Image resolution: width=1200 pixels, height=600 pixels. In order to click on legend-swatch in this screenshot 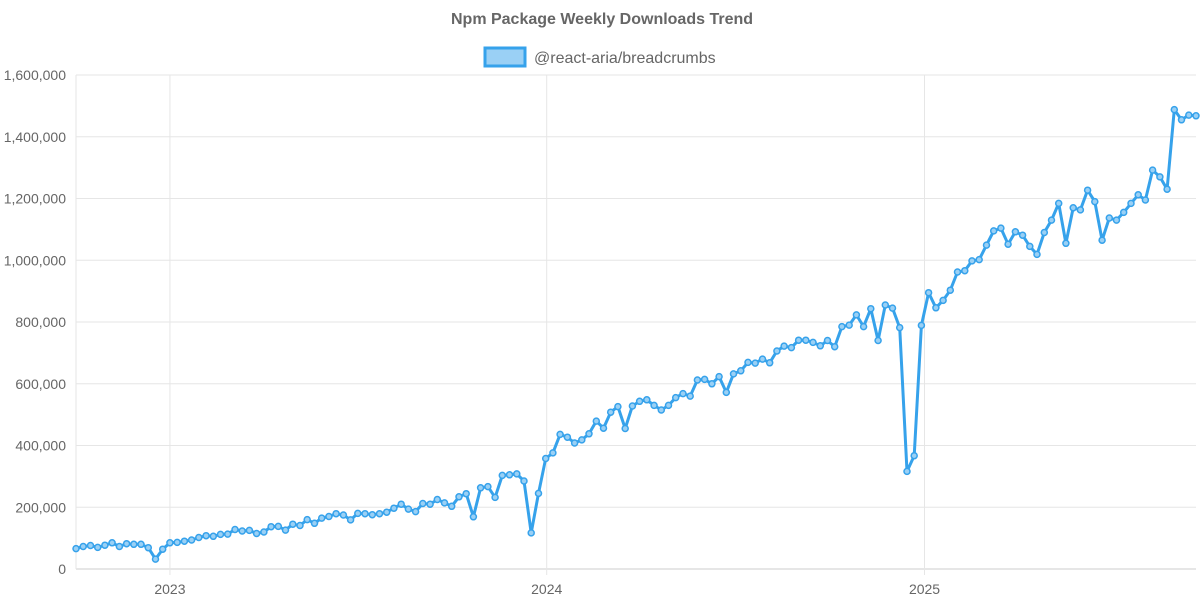, I will do `click(505, 57)`.